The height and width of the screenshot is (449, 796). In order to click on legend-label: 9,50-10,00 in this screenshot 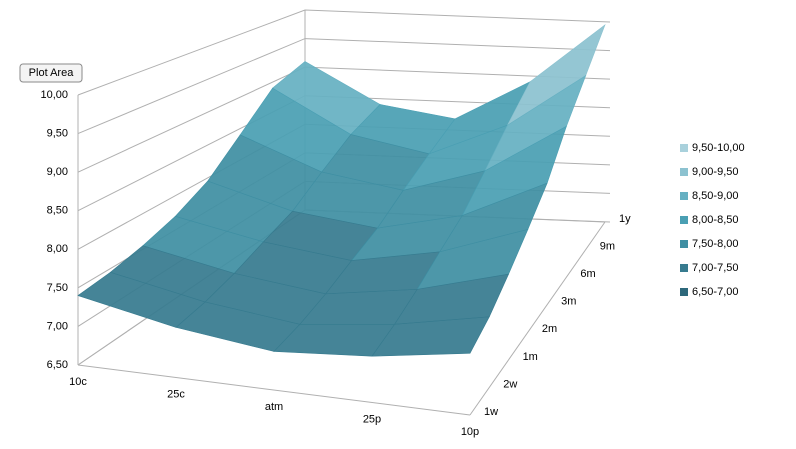, I will do `click(718, 148)`.